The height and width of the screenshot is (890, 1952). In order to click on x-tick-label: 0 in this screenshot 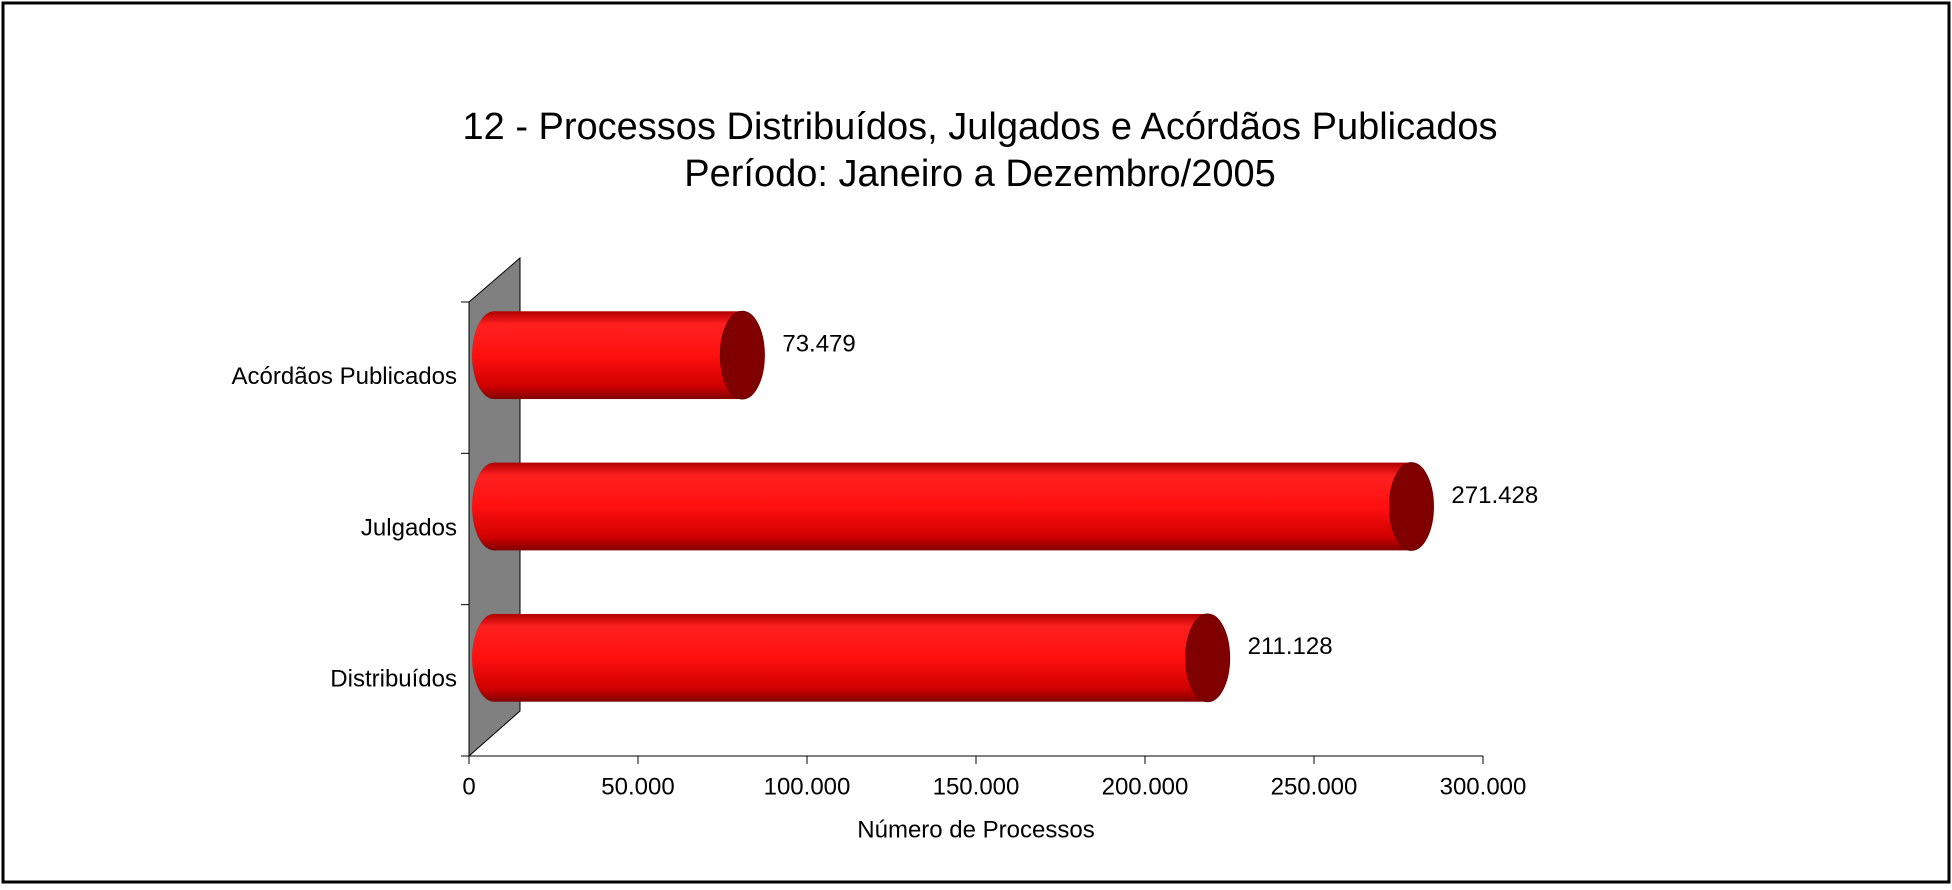, I will do `click(468, 786)`.